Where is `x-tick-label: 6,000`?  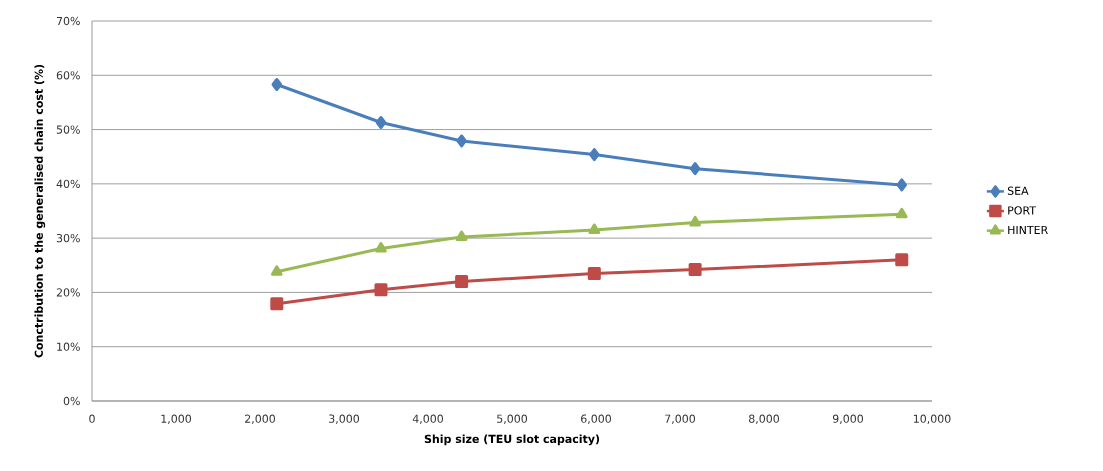
x-tick-label: 6,000 is located at coordinates (596, 419).